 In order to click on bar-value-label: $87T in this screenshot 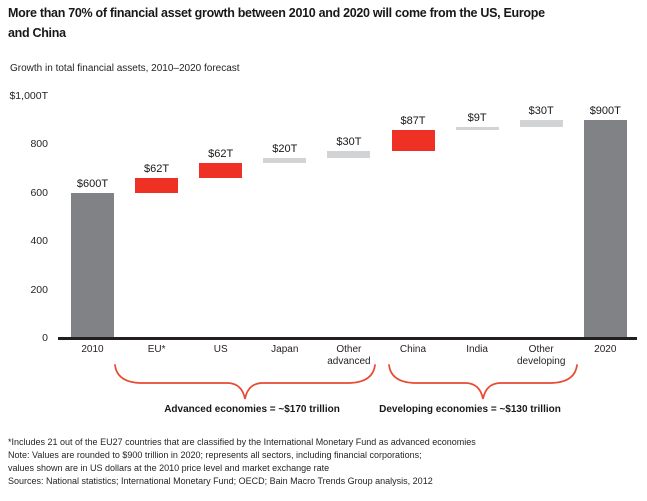, I will do `click(413, 120)`.